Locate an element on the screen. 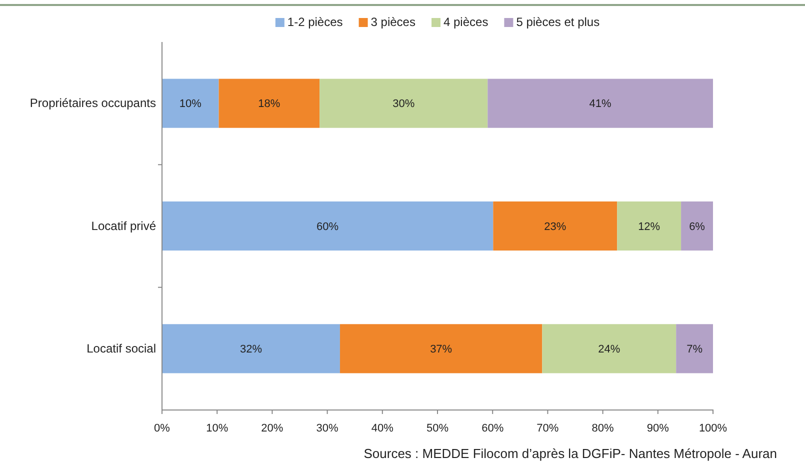 This screenshot has height=466, width=805. x-tick-label: 40% is located at coordinates (382, 428).